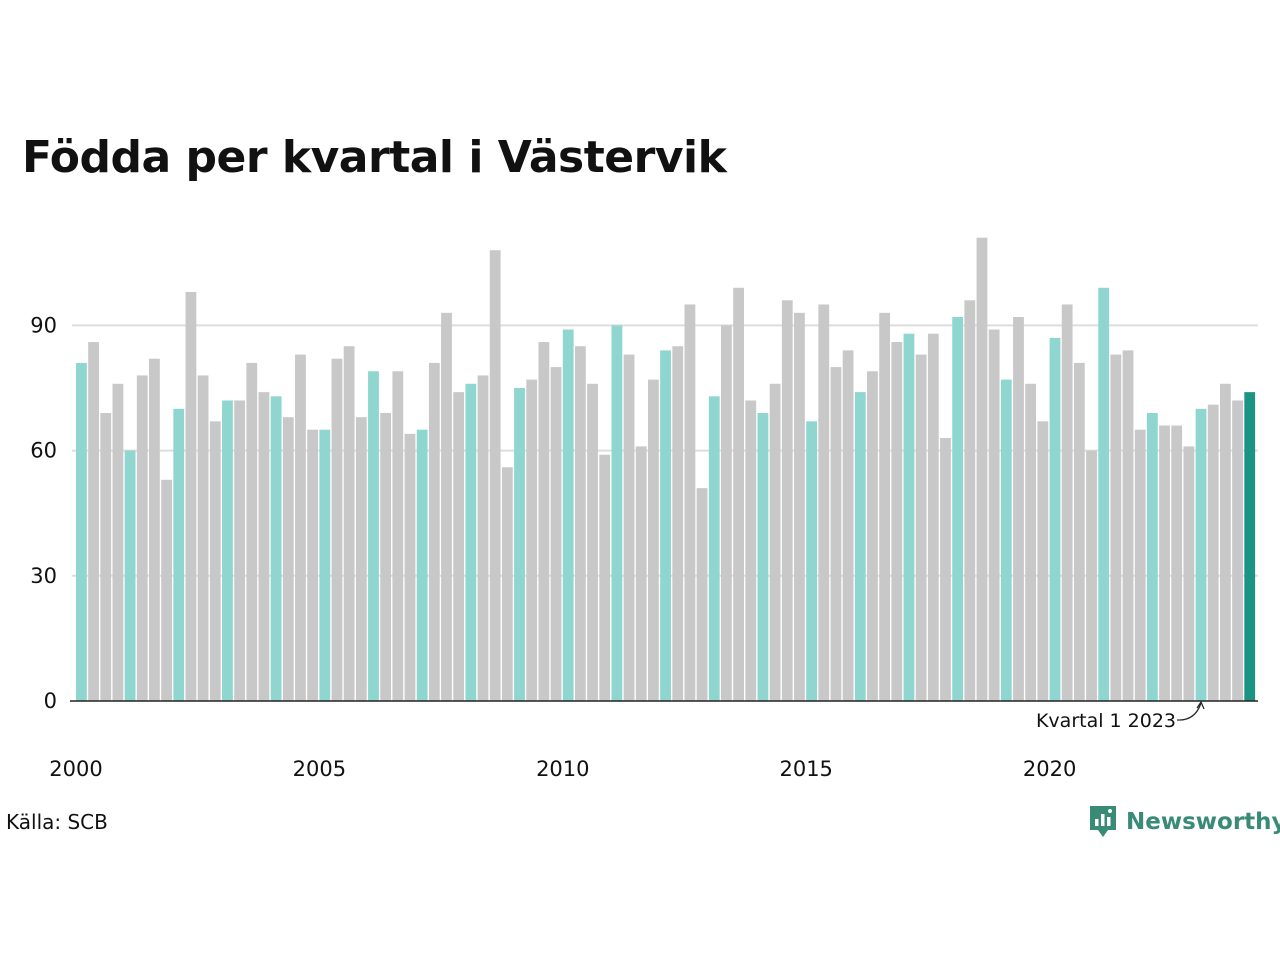 The image size is (1280, 960). What do you see at coordinates (1106, 721) in the screenshot?
I see `annotation-label: Kvartal 1 2023` at bounding box center [1106, 721].